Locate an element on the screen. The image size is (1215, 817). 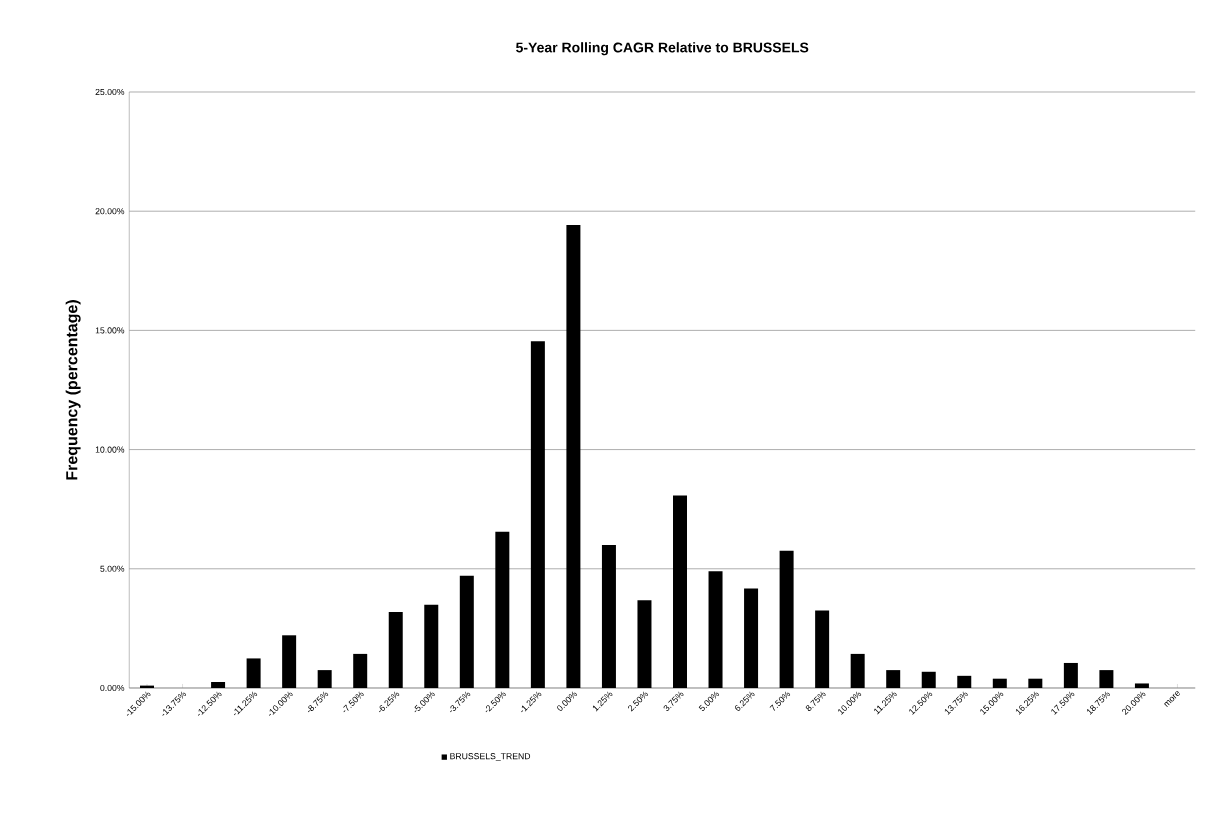
y-tick-label: 0.00% is located at coordinates (112, 688).